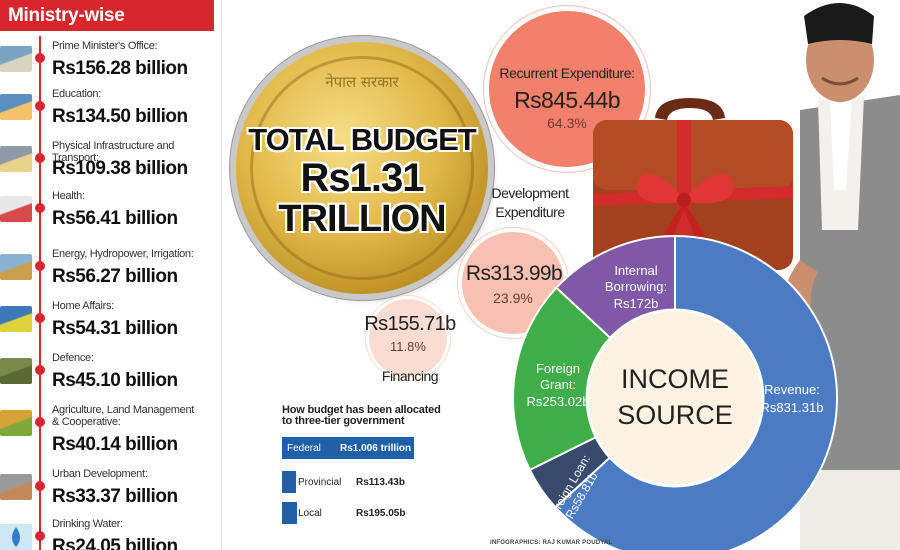 The height and width of the screenshot is (550, 900). What do you see at coordinates (115, 218) in the screenshot?
I see `ministry-value: Rs56.41 billion` at bounding box center [115, 218].